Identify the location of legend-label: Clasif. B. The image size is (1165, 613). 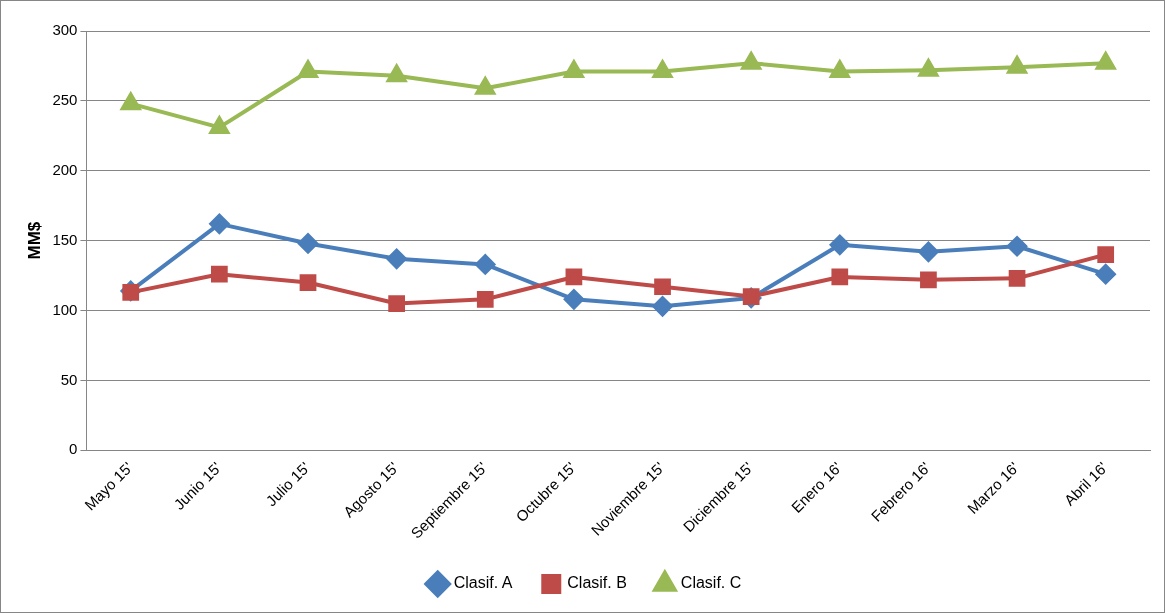
(597, 583).